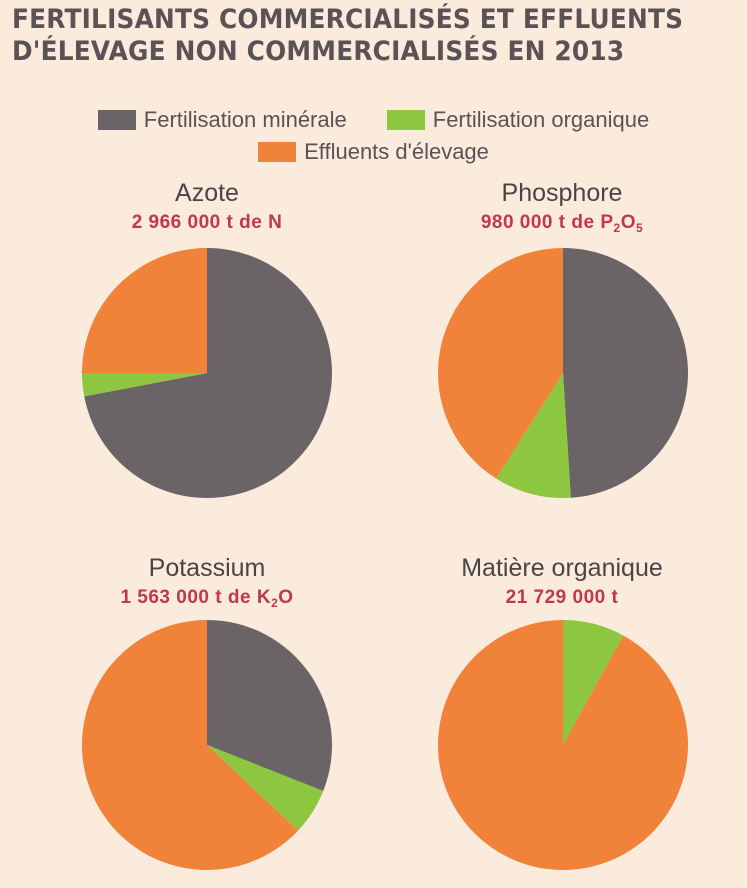  I want to click on legend-item-organic: Fertilisation organique, so click(518, 120).